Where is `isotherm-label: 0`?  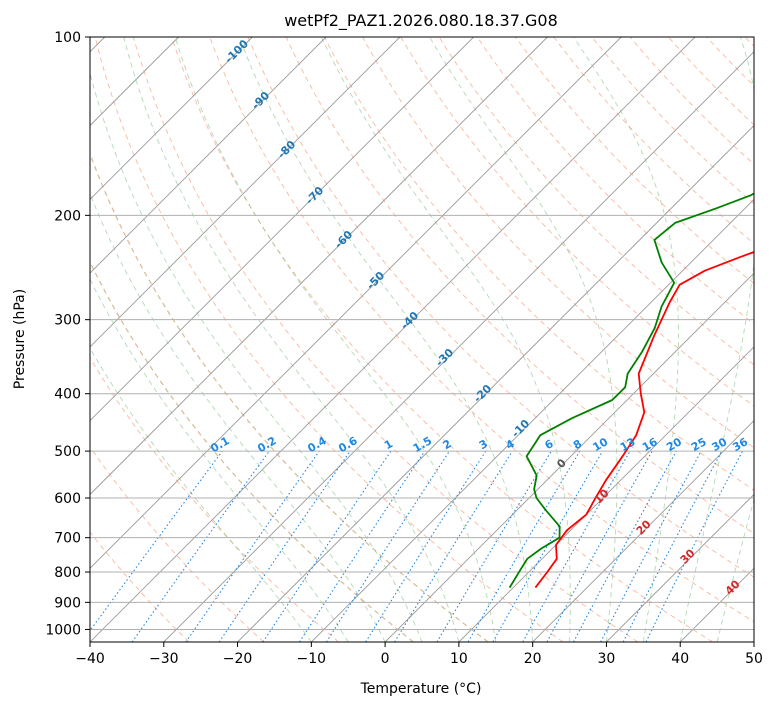
isotherm-label: 0 is located at coordinates (561, 463).